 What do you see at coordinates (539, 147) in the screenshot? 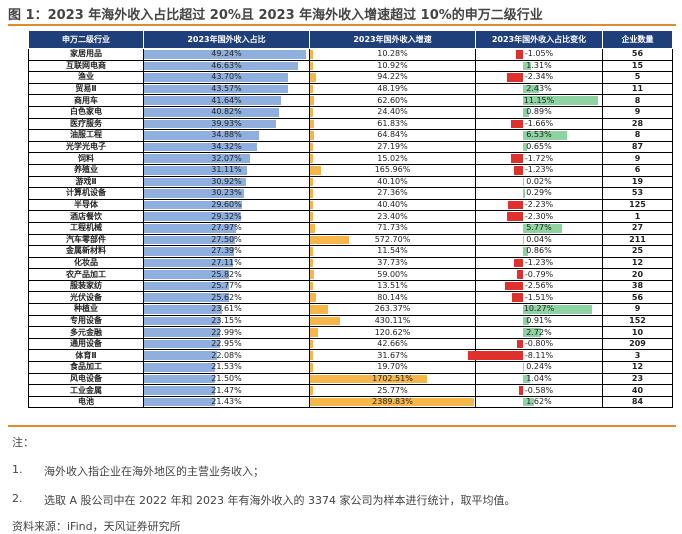
I see `change-value: 0.65%` at bounding box center [539, 147].